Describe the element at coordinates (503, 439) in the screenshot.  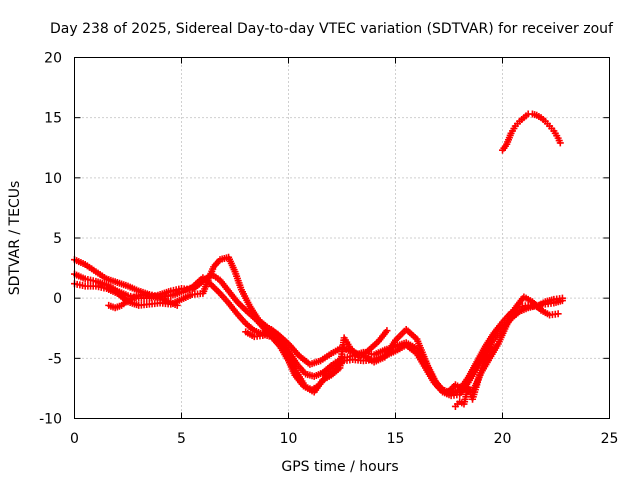
I see `x-tick-label: 20` at that location.